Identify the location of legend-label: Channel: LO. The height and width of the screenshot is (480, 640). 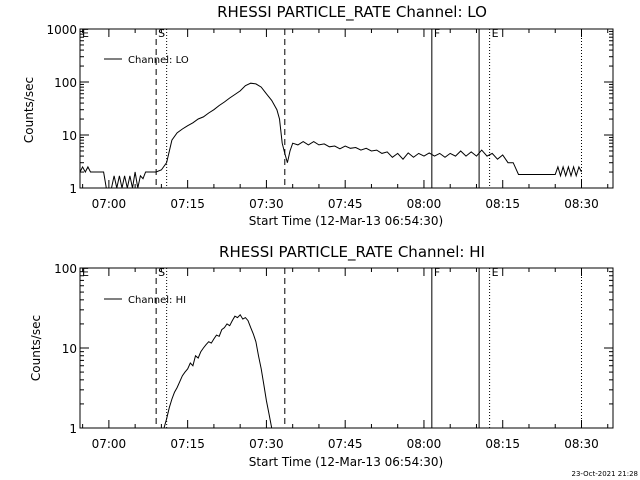
(158, 60).